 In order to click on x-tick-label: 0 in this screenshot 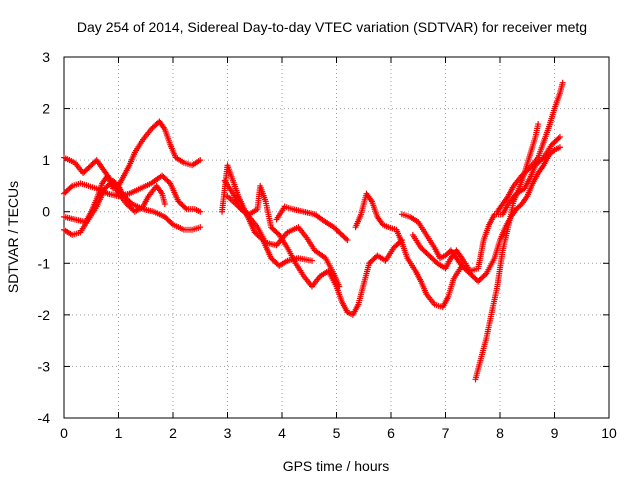, I will do `click(64, 433)`.